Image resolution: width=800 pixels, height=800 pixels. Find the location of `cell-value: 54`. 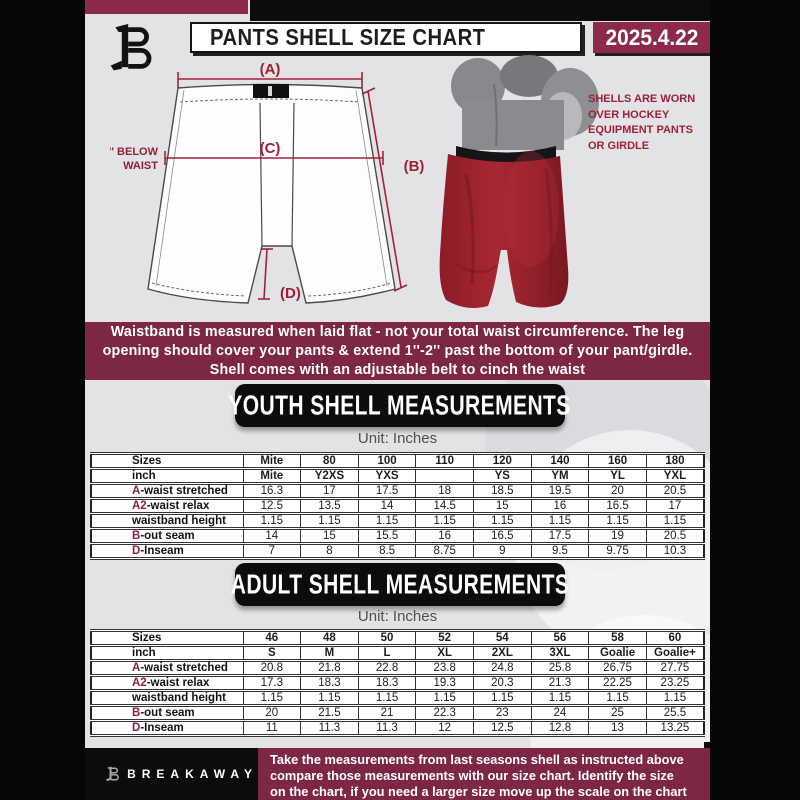

cell-value: 54 is located at coordinates (502, 638).